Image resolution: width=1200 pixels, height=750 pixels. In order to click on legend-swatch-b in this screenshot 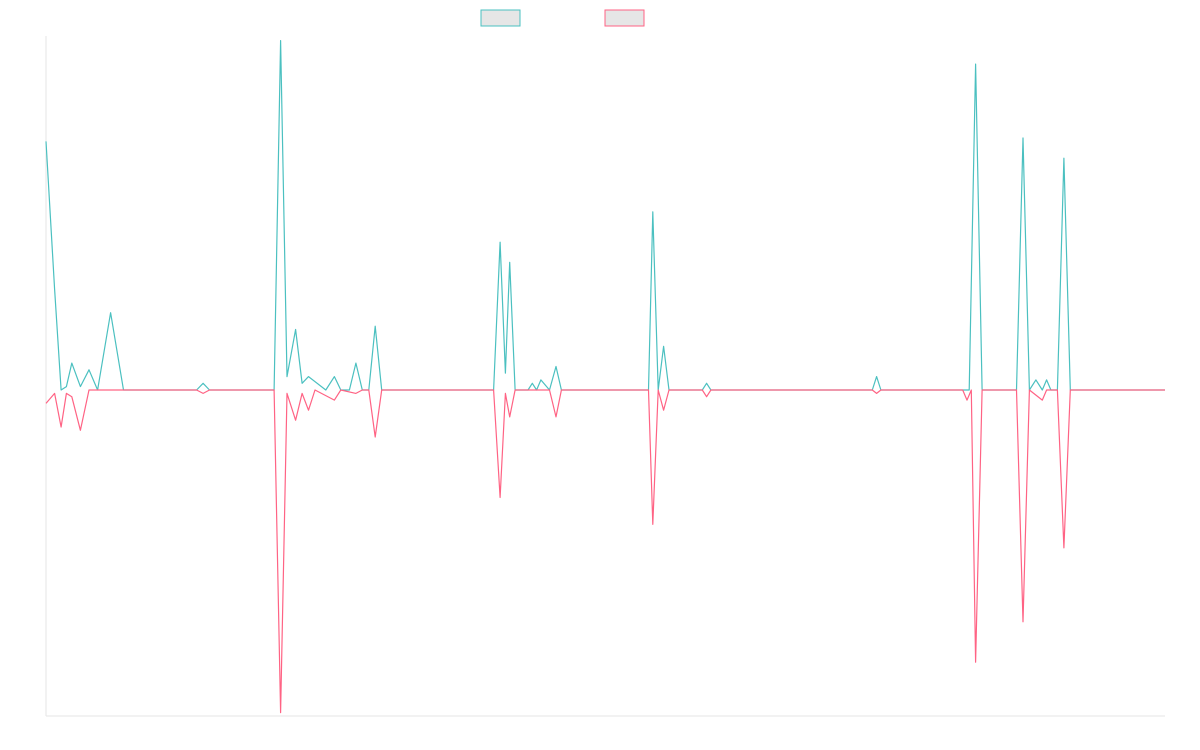, I will do `click(624, 18)`.